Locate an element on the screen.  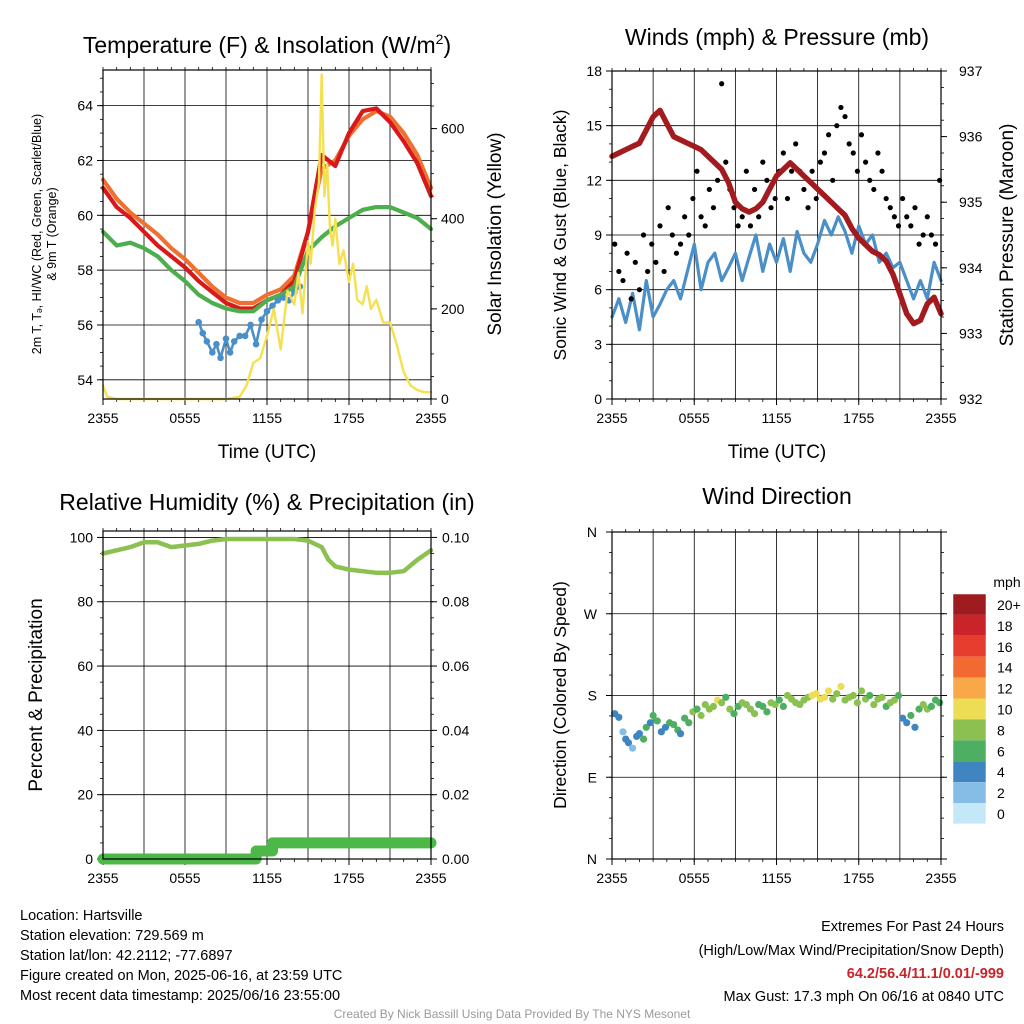
y-tick-label: 62 is located at coordinates (85, 160).